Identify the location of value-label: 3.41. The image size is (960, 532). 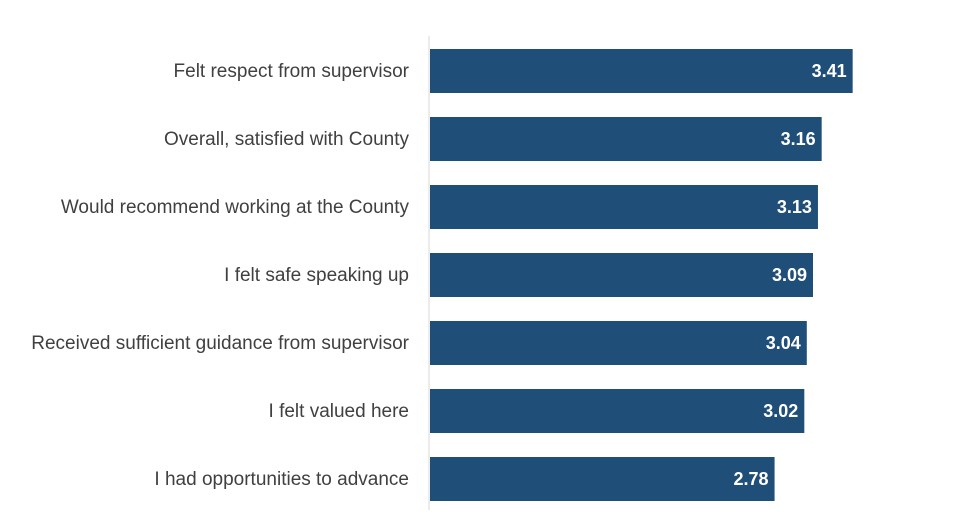
(829, 71).